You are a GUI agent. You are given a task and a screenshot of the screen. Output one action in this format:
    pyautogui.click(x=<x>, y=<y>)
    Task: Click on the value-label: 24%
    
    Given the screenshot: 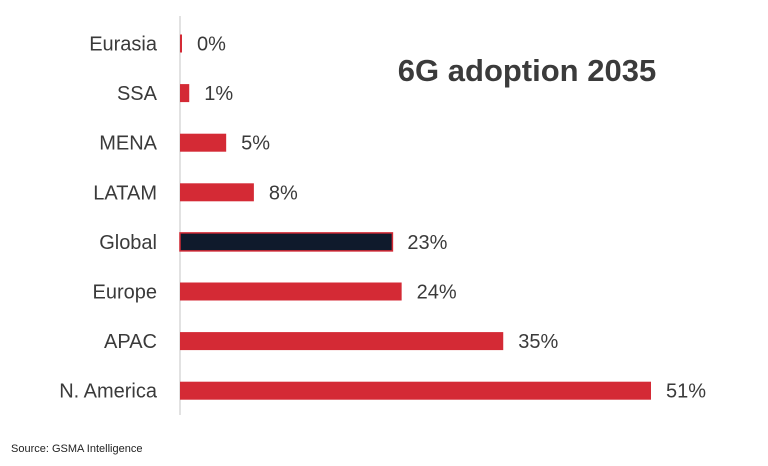 What is the action you would take?
    pyautogui.click(x=437, y=293)
    